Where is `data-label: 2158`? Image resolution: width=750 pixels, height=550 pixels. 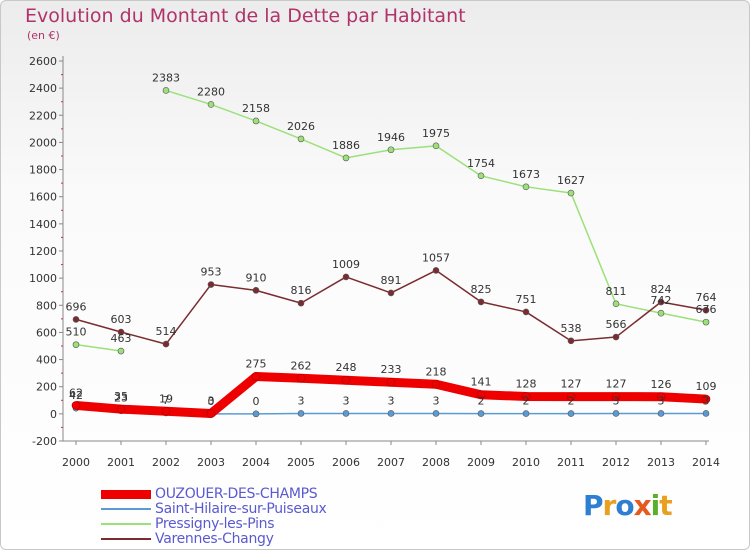
data-label: 2158 is located at coordinates (256, 108).